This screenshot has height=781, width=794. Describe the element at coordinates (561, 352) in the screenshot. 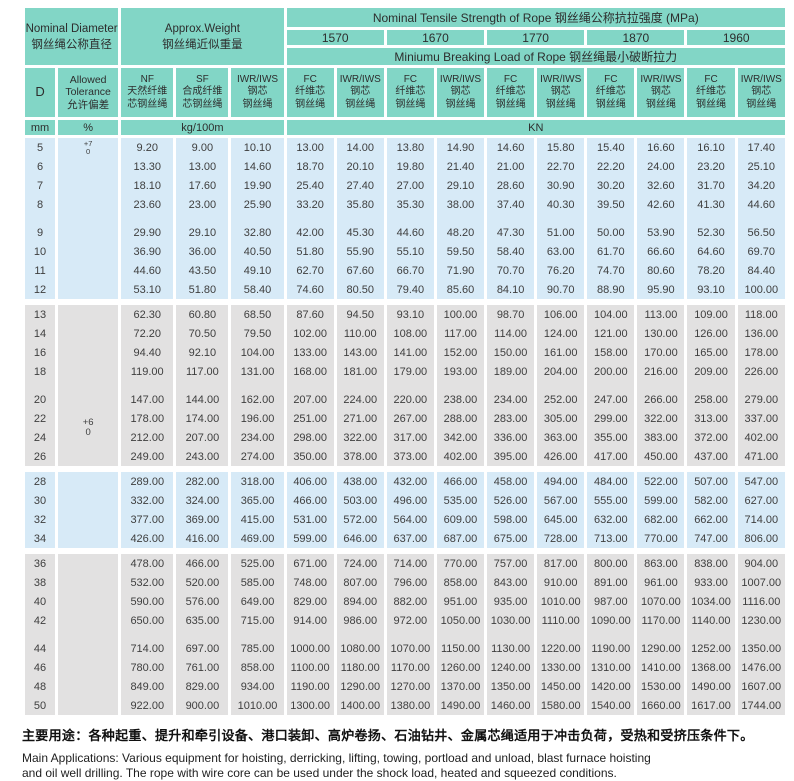

I see `value-cell: 161.00` at that location.